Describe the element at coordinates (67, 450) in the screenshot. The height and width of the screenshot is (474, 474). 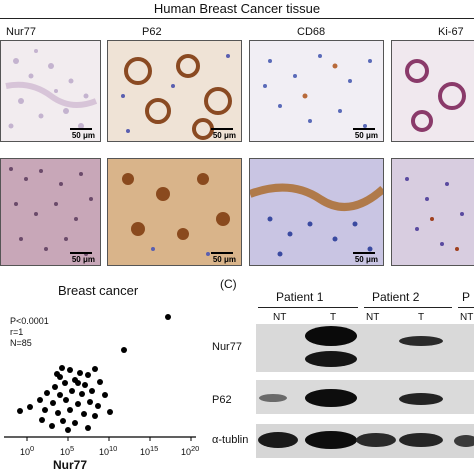
I see `x-tick-label: 10⁵` at that location.